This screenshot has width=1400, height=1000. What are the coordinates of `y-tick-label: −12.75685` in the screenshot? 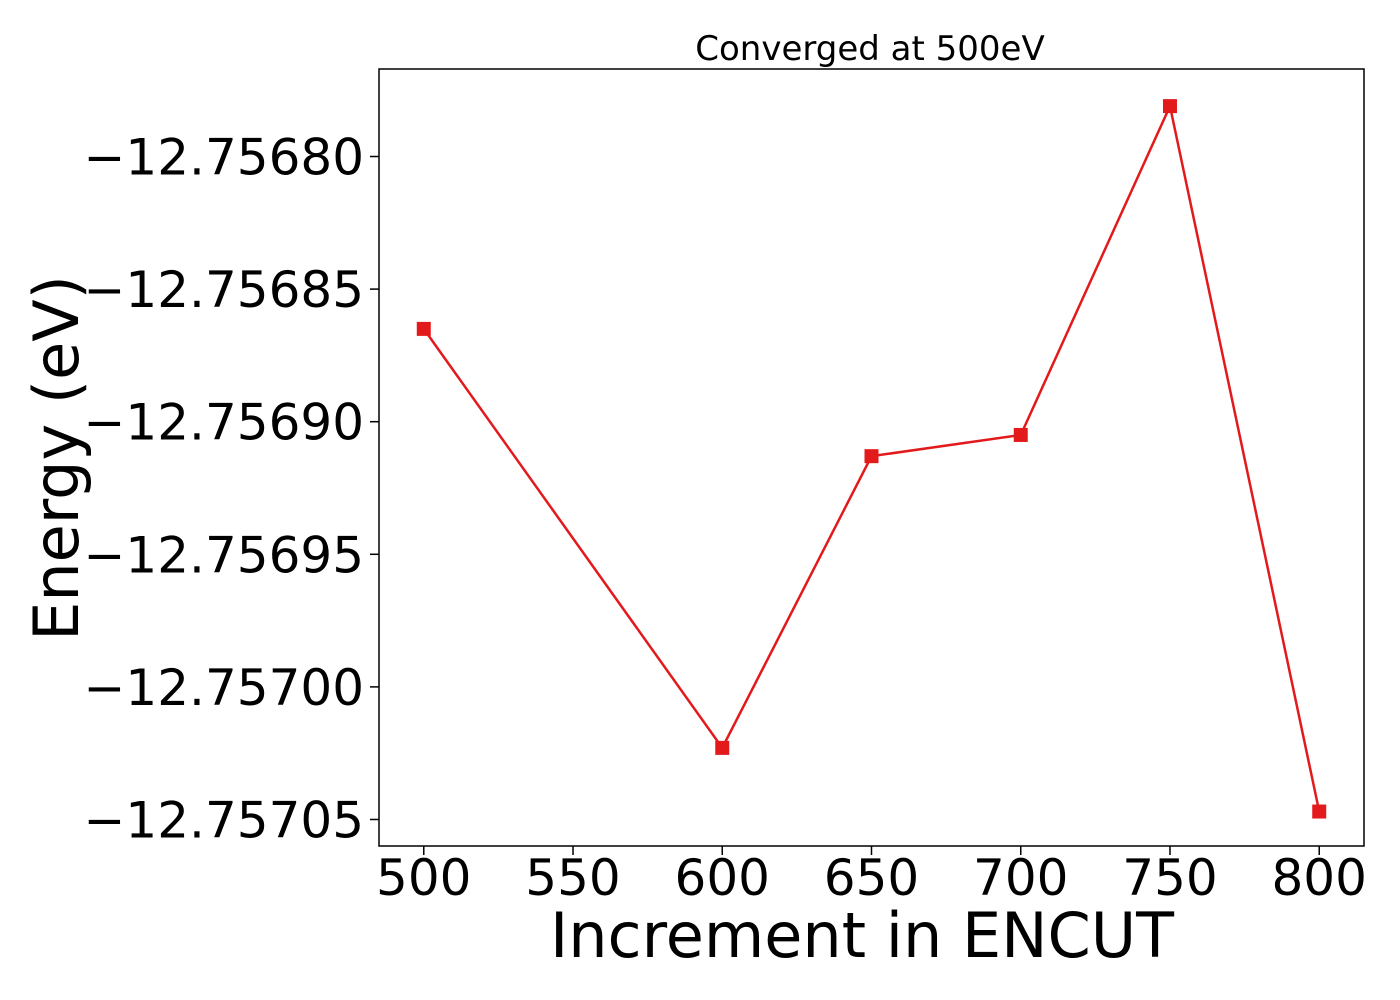 It's located at (224, 290).